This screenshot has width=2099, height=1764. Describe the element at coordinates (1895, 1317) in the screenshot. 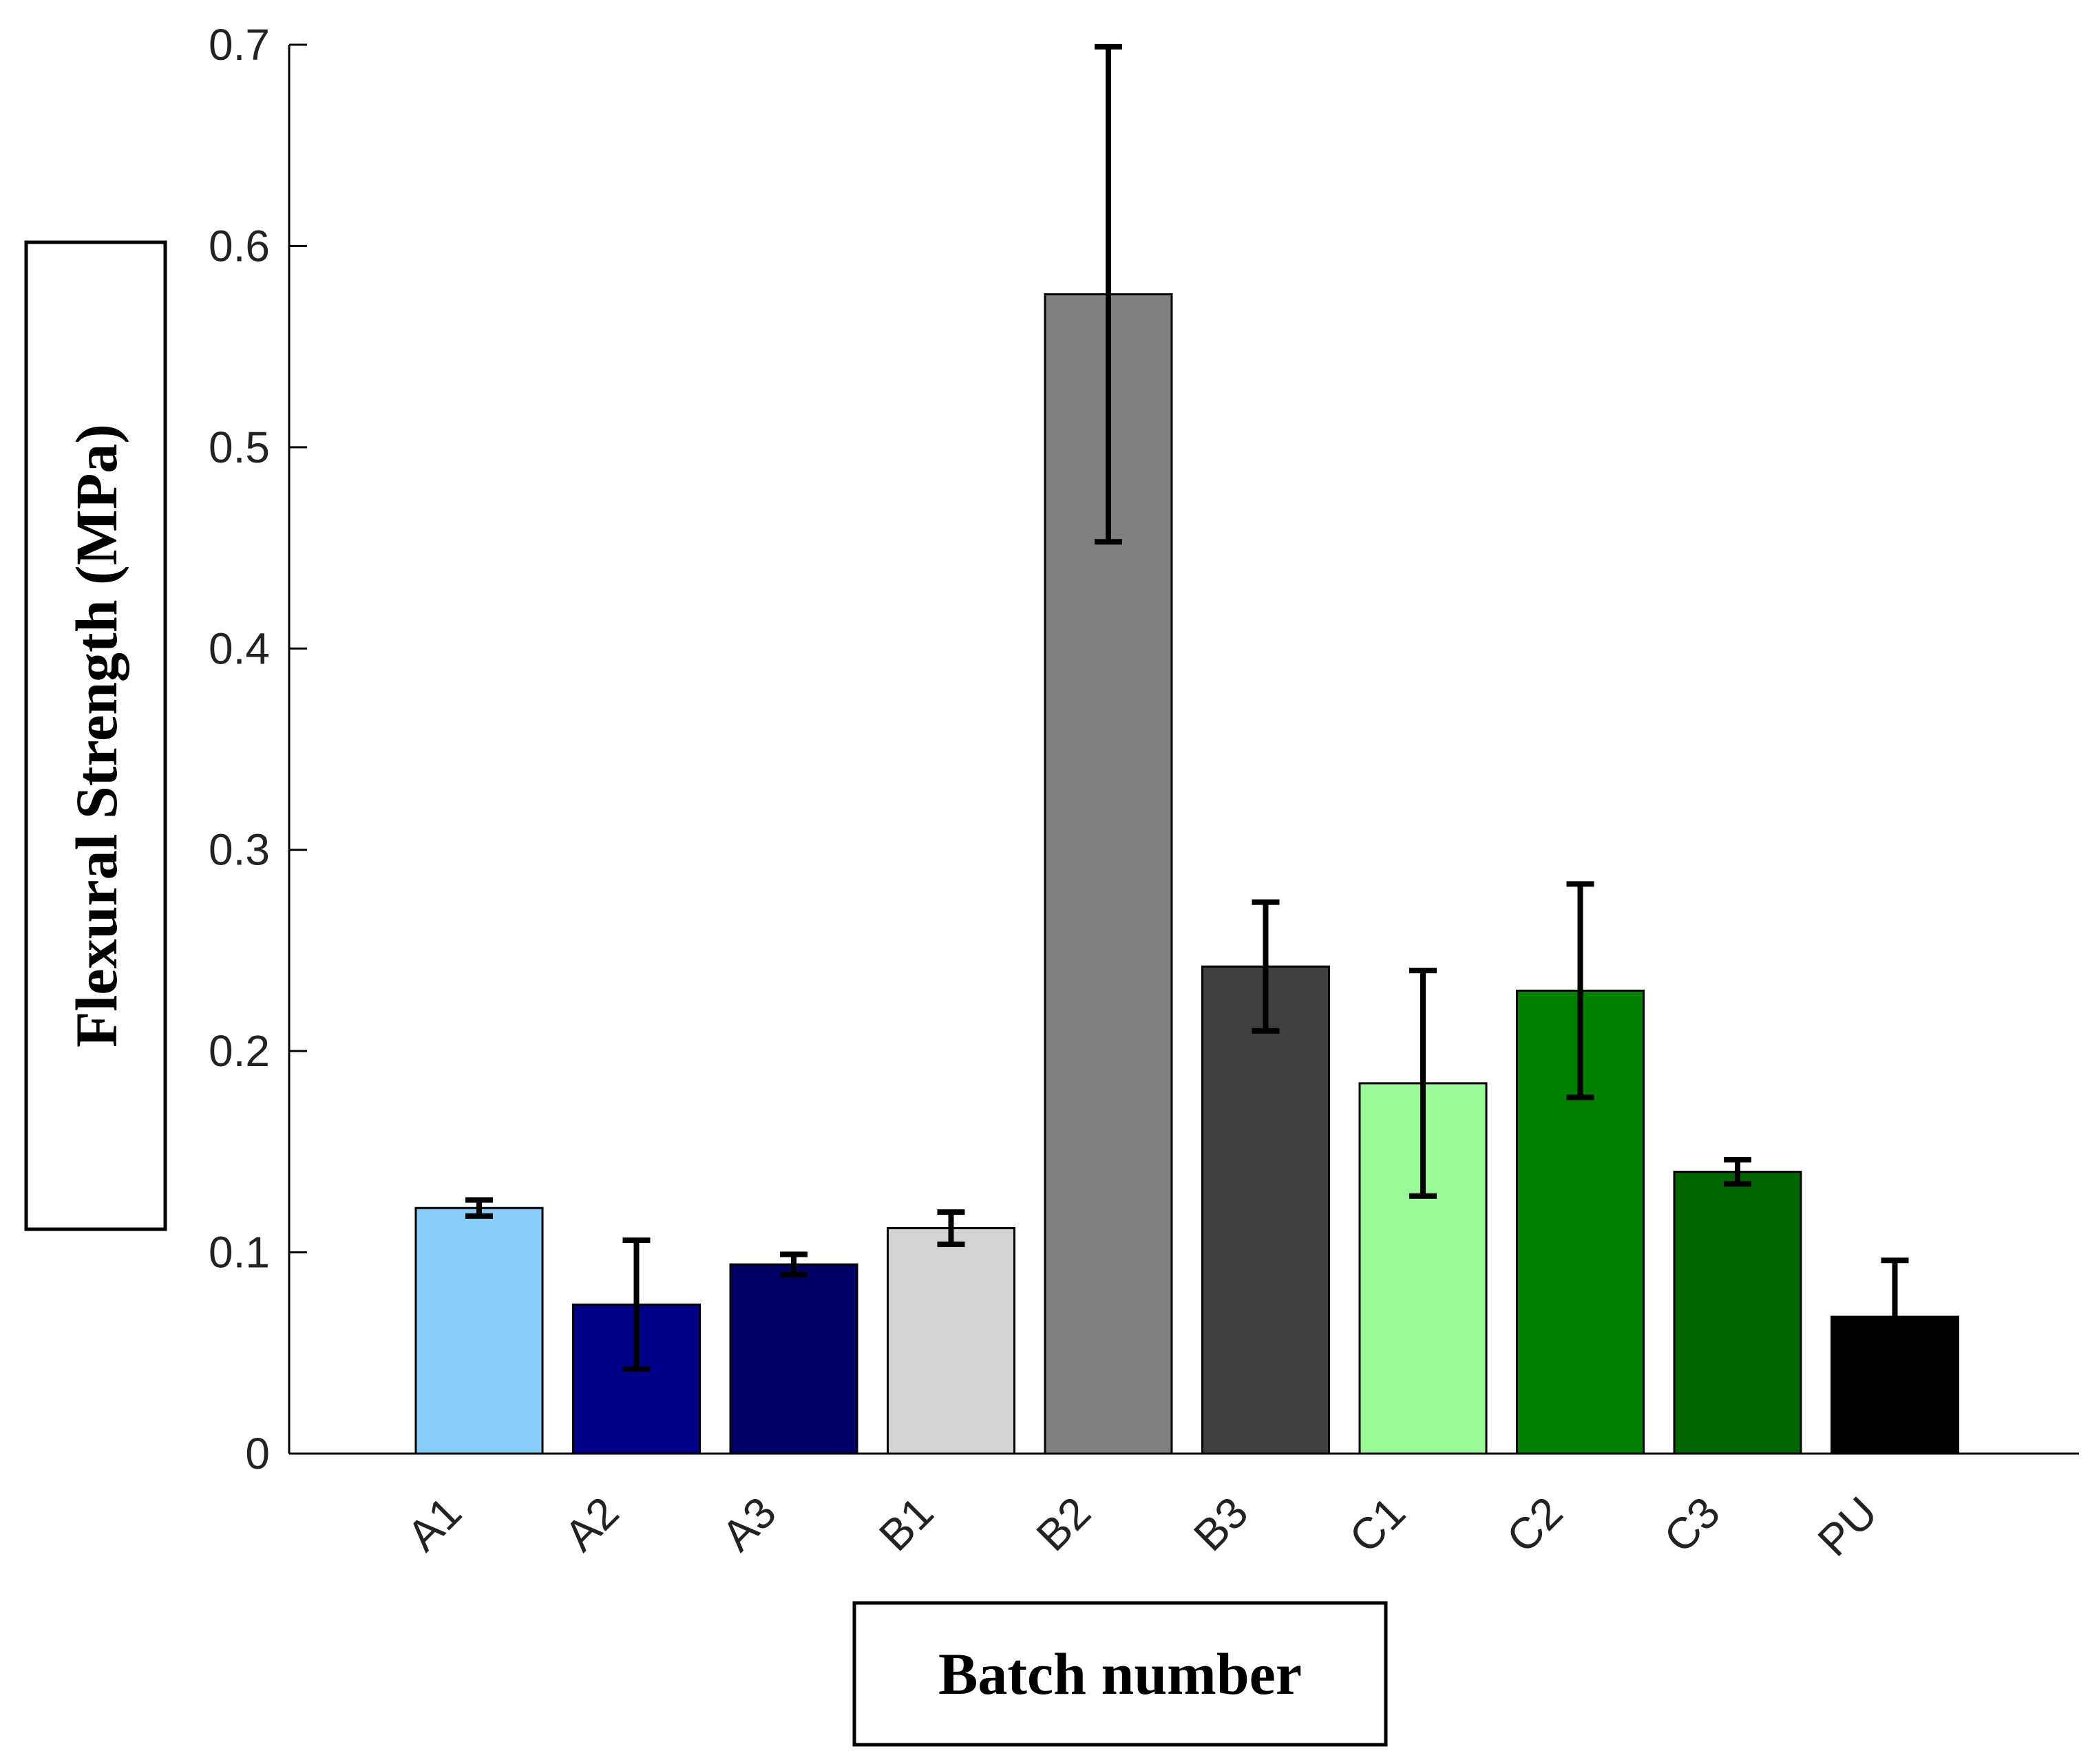

I see `error-bar-PU` at that location.